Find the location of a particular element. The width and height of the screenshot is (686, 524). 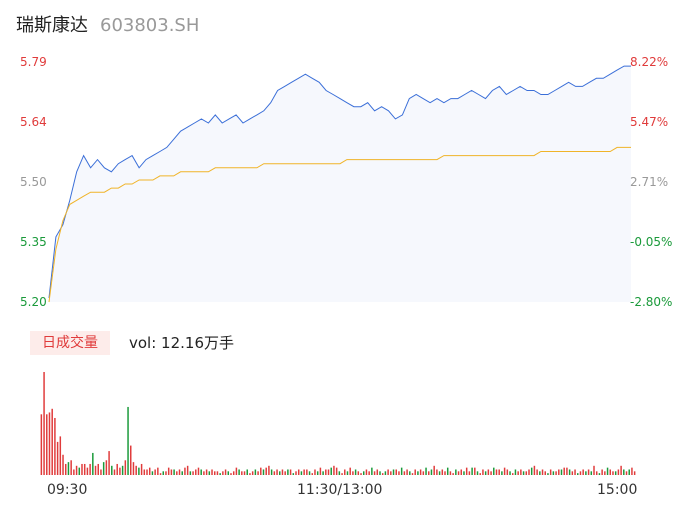

chart-title: 瑞斯康达 603803.SH is located at coordinates (107, 26).